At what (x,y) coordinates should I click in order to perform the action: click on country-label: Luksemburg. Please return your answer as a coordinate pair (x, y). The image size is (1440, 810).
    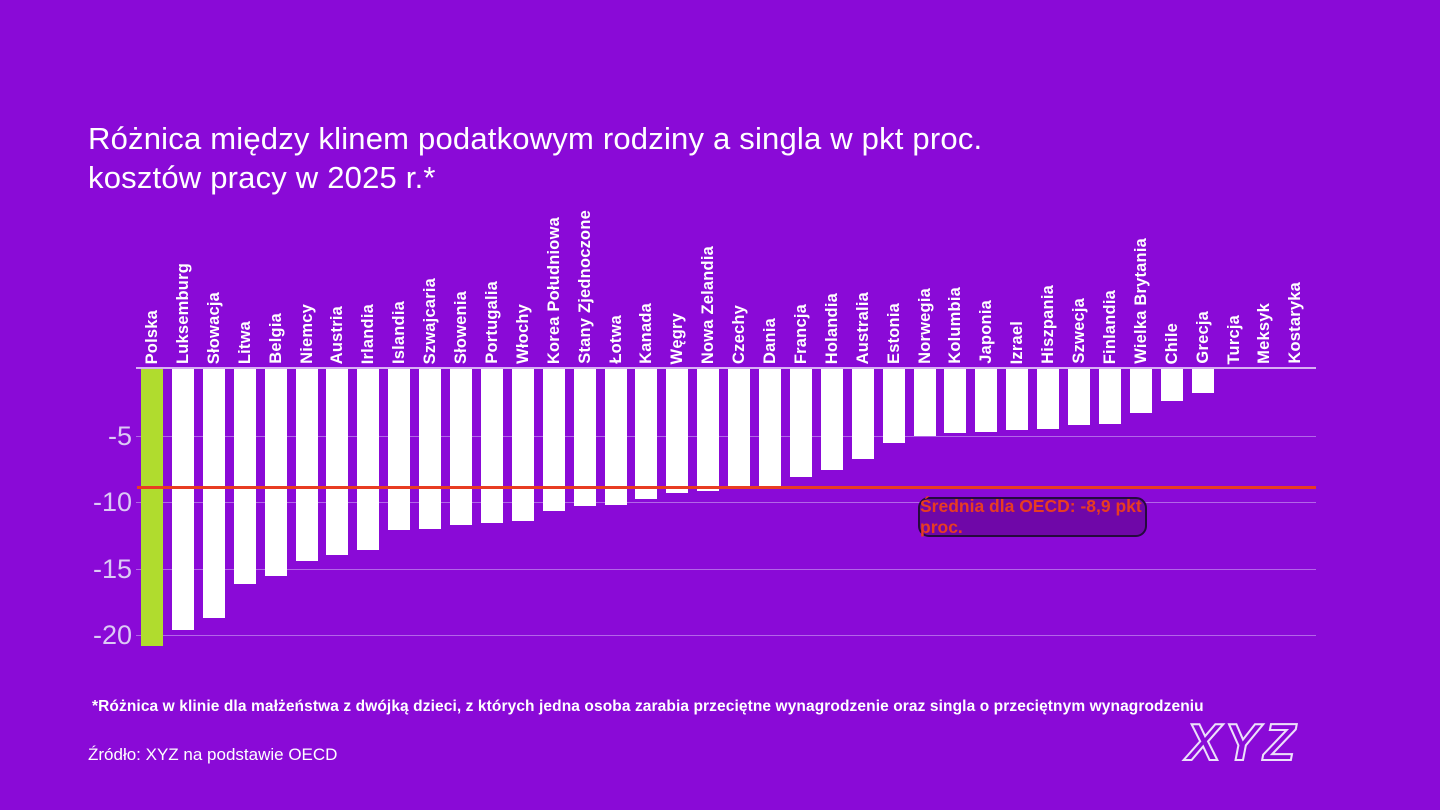
    Looking at the image, I should click on (182, 313).